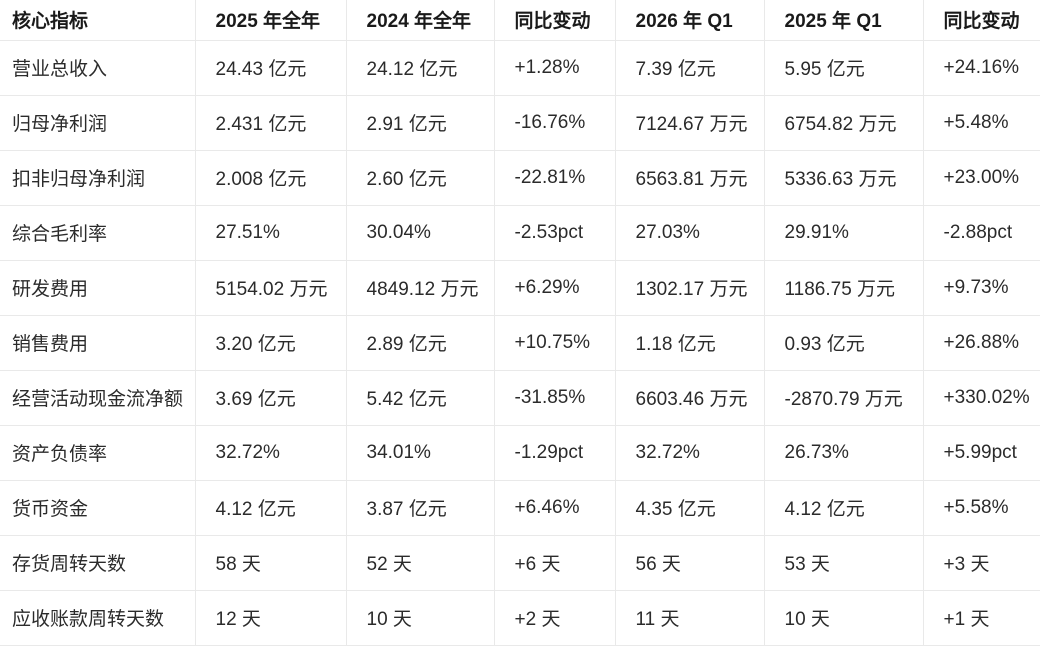 This screenshot has width=1040, height=646. What do you see at coordinates (844, 453) in the screenshot?
I see `value-cell: 26.73%` at bounding box center [844, 453].